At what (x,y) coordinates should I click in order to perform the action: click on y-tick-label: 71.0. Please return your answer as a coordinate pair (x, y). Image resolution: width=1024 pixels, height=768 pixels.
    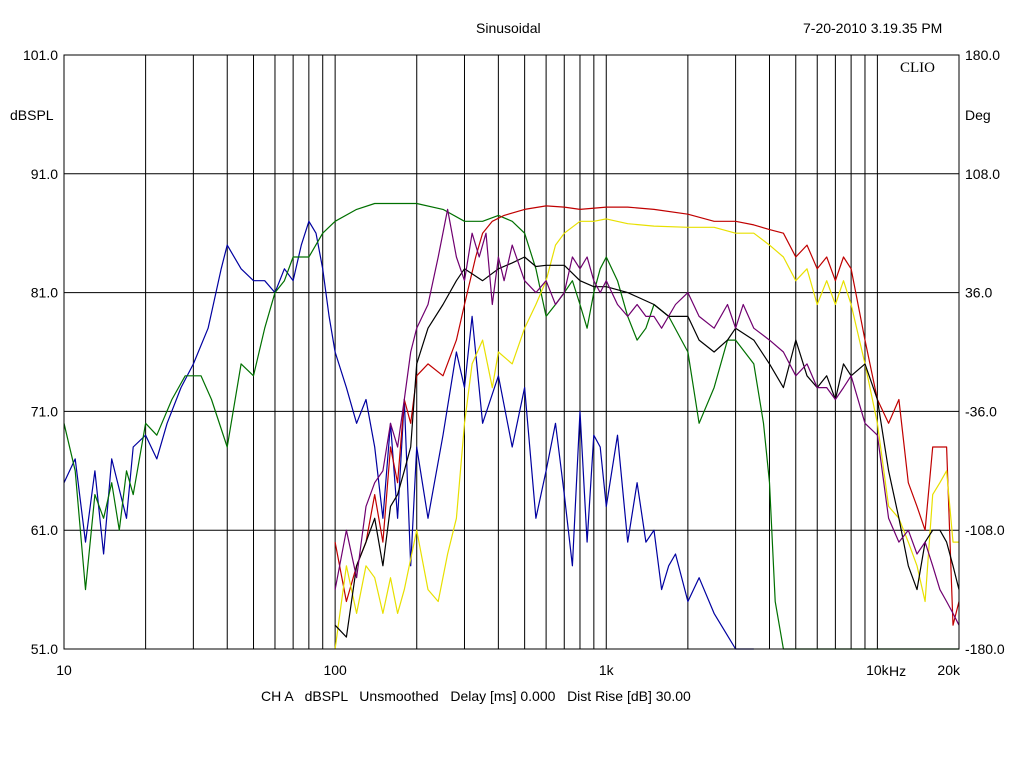
    Looking at the image, I should click on (44, 411).